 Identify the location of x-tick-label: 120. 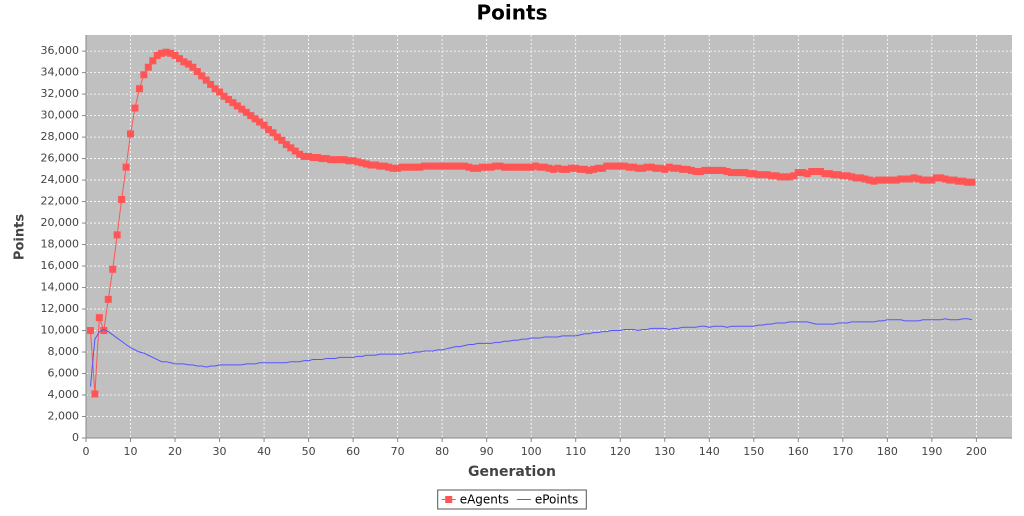
(620, 451).